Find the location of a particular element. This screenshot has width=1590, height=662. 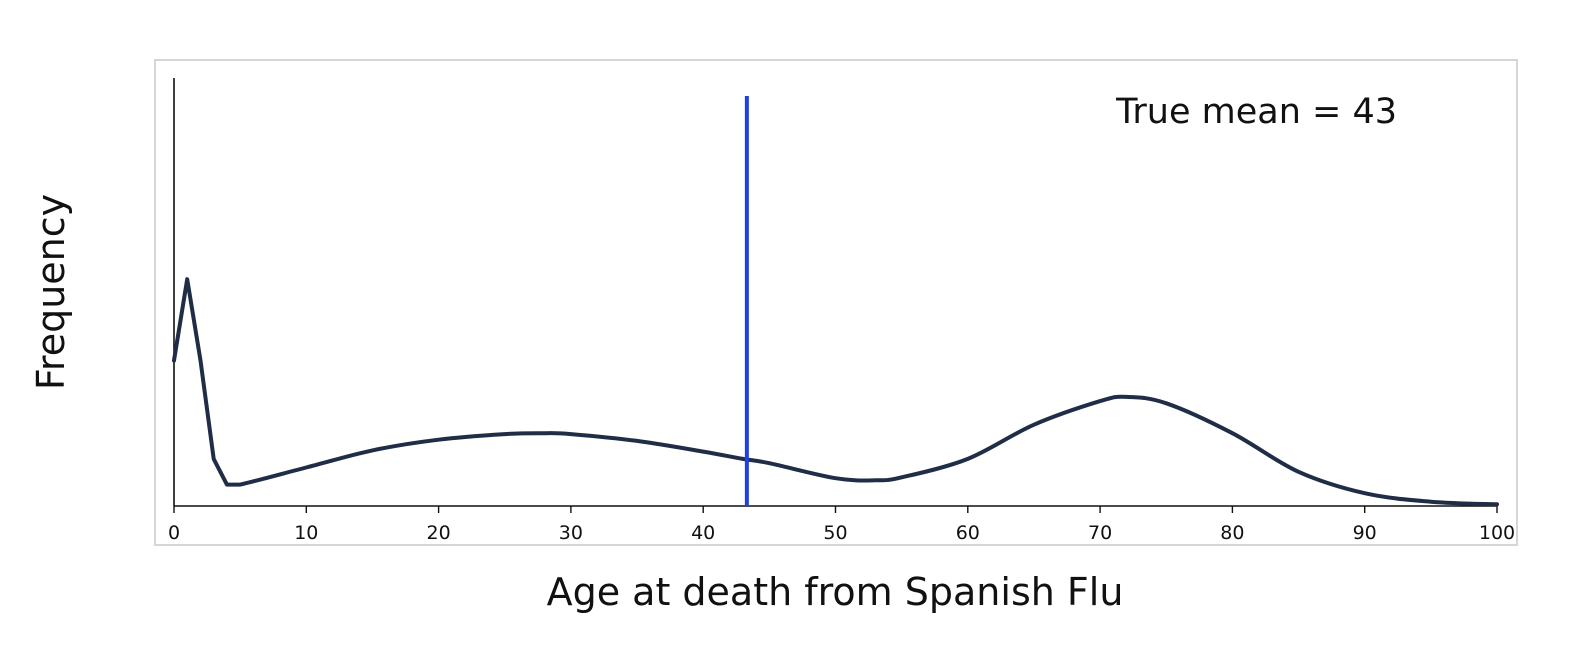

x-tick-group: 0 10 20 30 40 50 60 70 80 90 100 is located at coordinates (841, 525).